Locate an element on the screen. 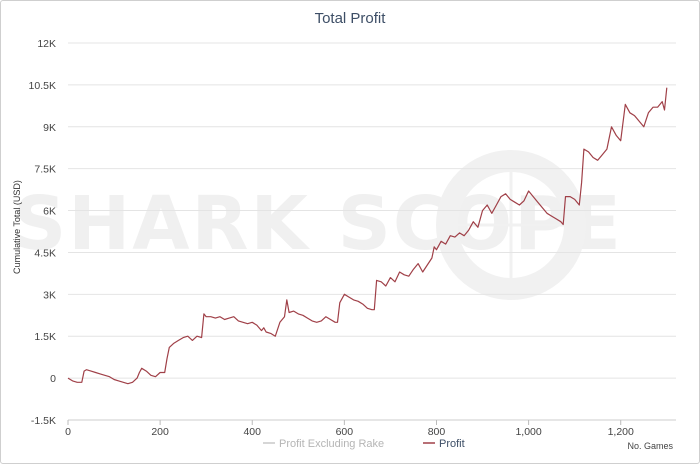  x-tick-label: 200 is located at coordinates (160, 432).